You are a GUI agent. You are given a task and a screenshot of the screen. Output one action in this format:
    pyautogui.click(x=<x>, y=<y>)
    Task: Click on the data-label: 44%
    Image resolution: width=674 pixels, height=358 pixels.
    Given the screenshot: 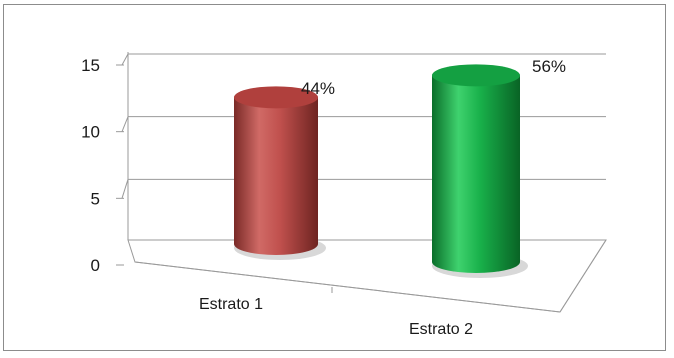 What is the action you would take?
    pyautogui.click(x=318, y=88)
    